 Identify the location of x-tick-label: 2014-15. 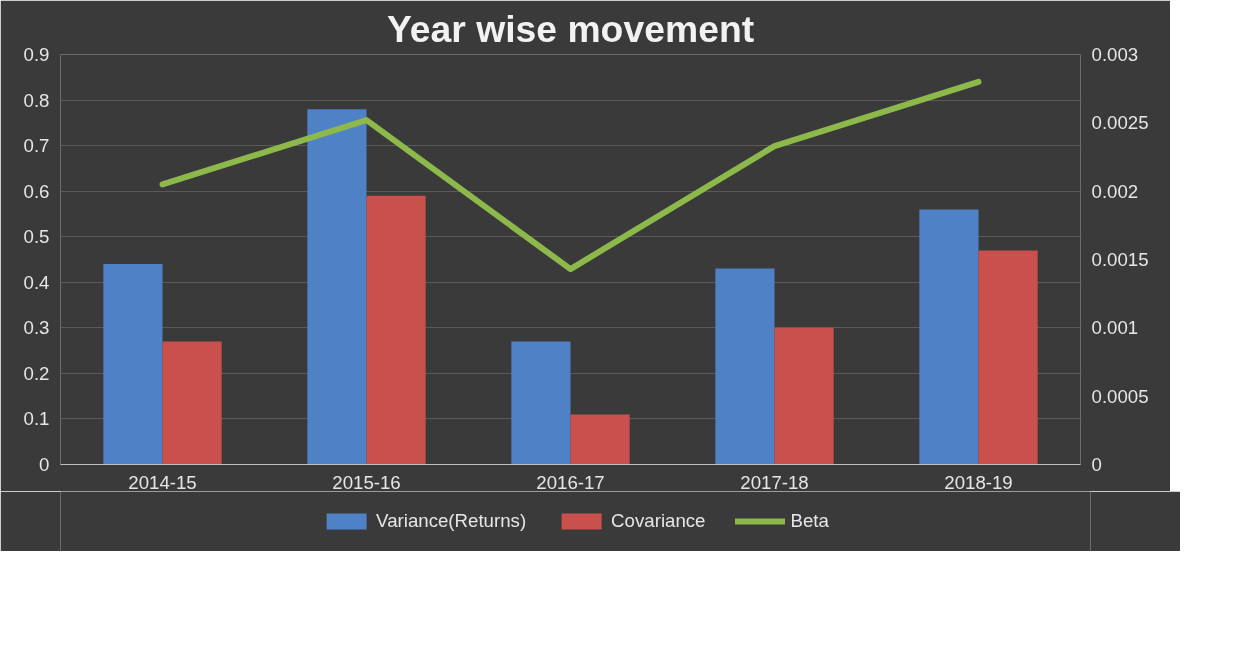
(162, 482).